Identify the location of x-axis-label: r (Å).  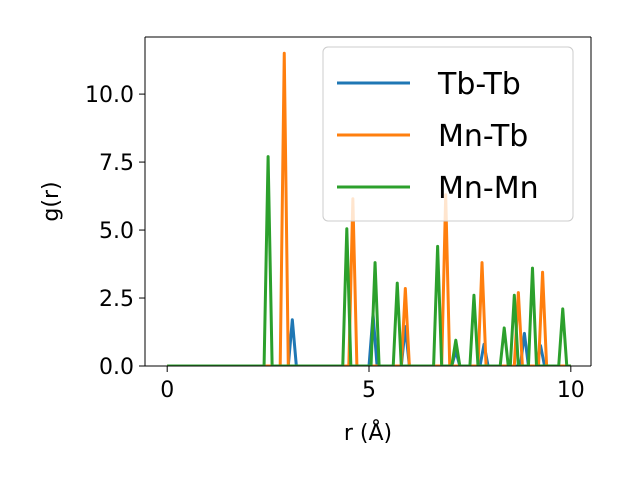
(368, 432).